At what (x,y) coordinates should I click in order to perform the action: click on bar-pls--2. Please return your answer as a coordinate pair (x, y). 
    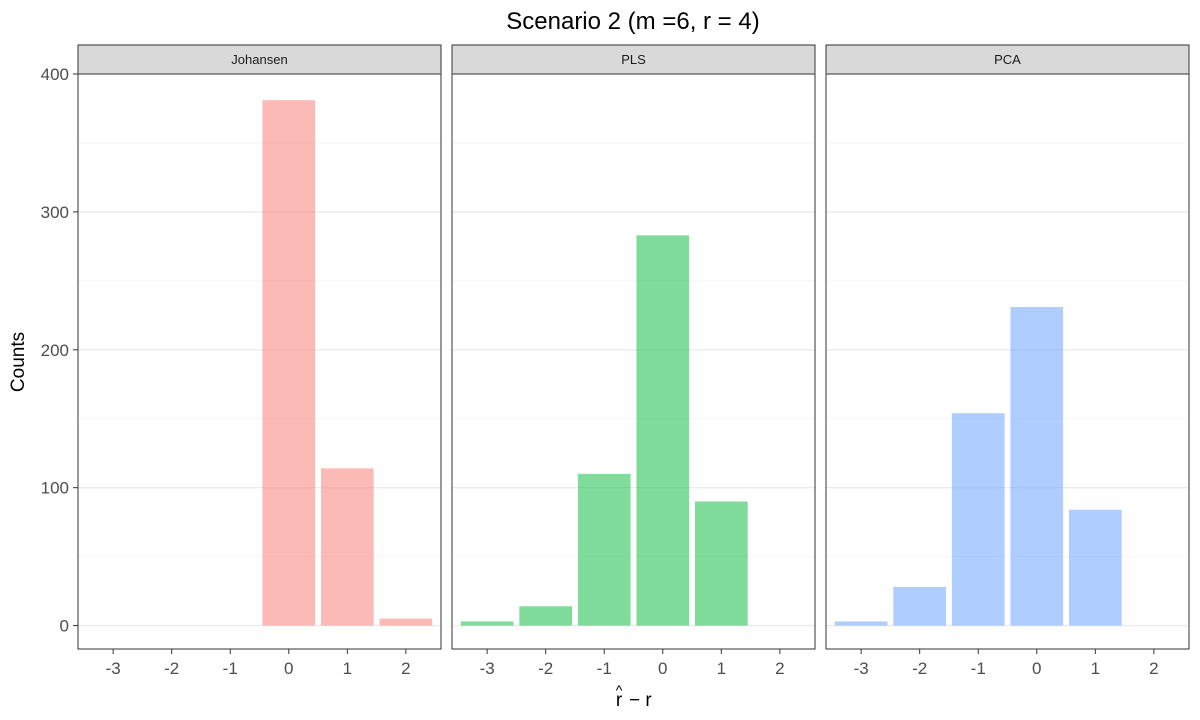
    Looking at the image, I should click on (546, 616).